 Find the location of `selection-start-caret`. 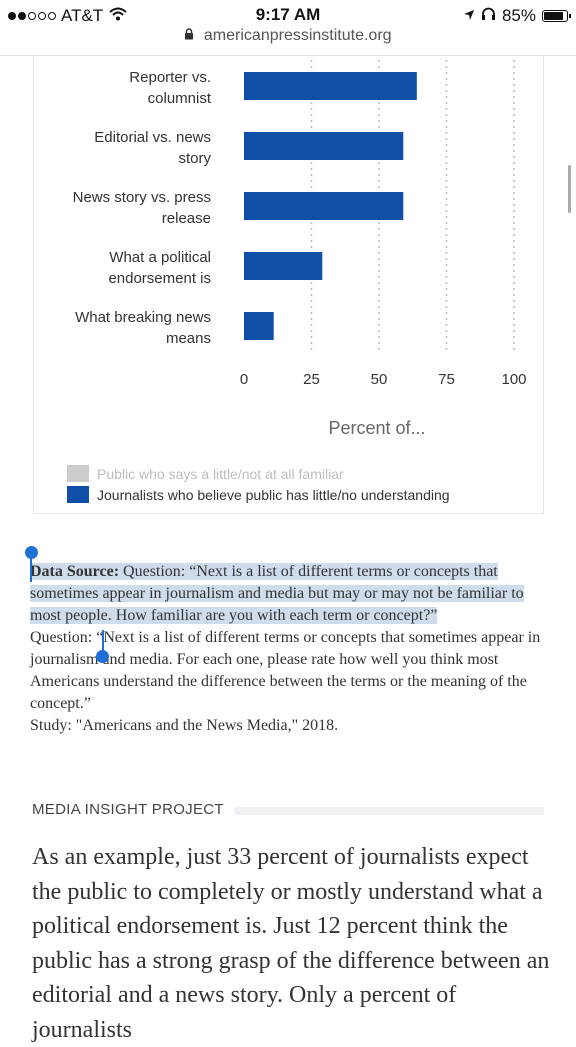

selection-start-caret is located at coordinates (31, 569).